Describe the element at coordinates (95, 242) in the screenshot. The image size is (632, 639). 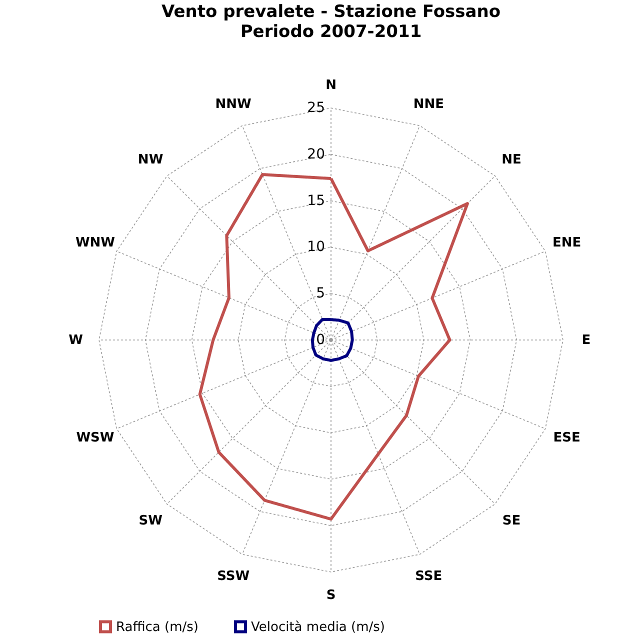
I see `spoke-label: WNW` at that location.